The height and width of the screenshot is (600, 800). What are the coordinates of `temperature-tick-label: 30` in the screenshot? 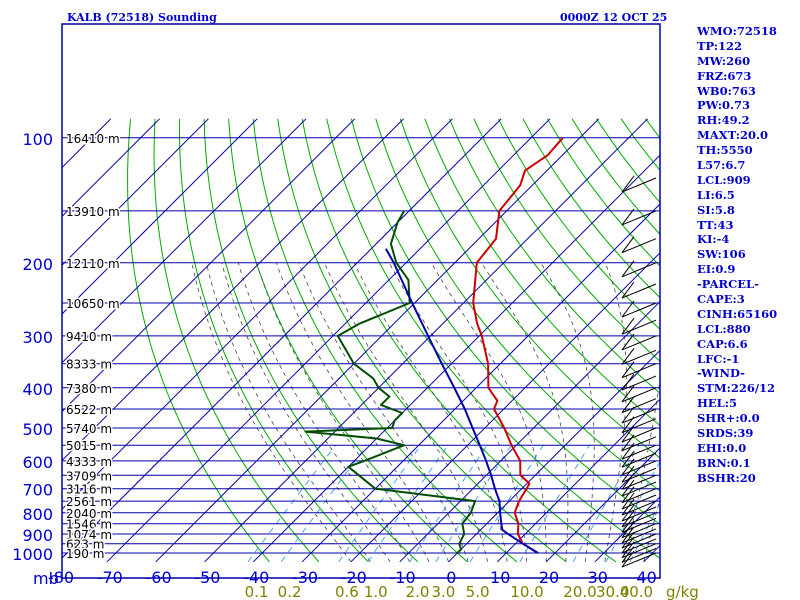 It's located at (598, 577).